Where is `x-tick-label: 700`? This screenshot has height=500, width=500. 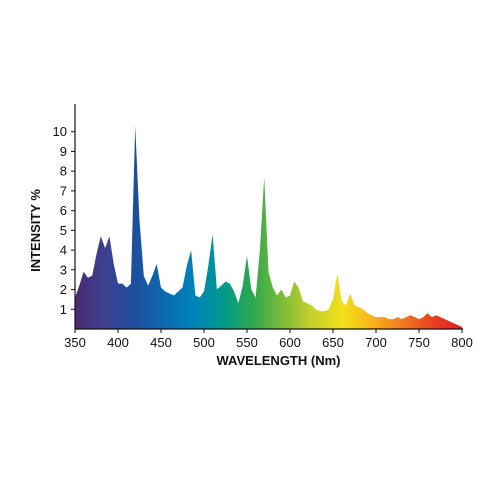
x-tick-label: 700 is located at coordinates (376, 342).